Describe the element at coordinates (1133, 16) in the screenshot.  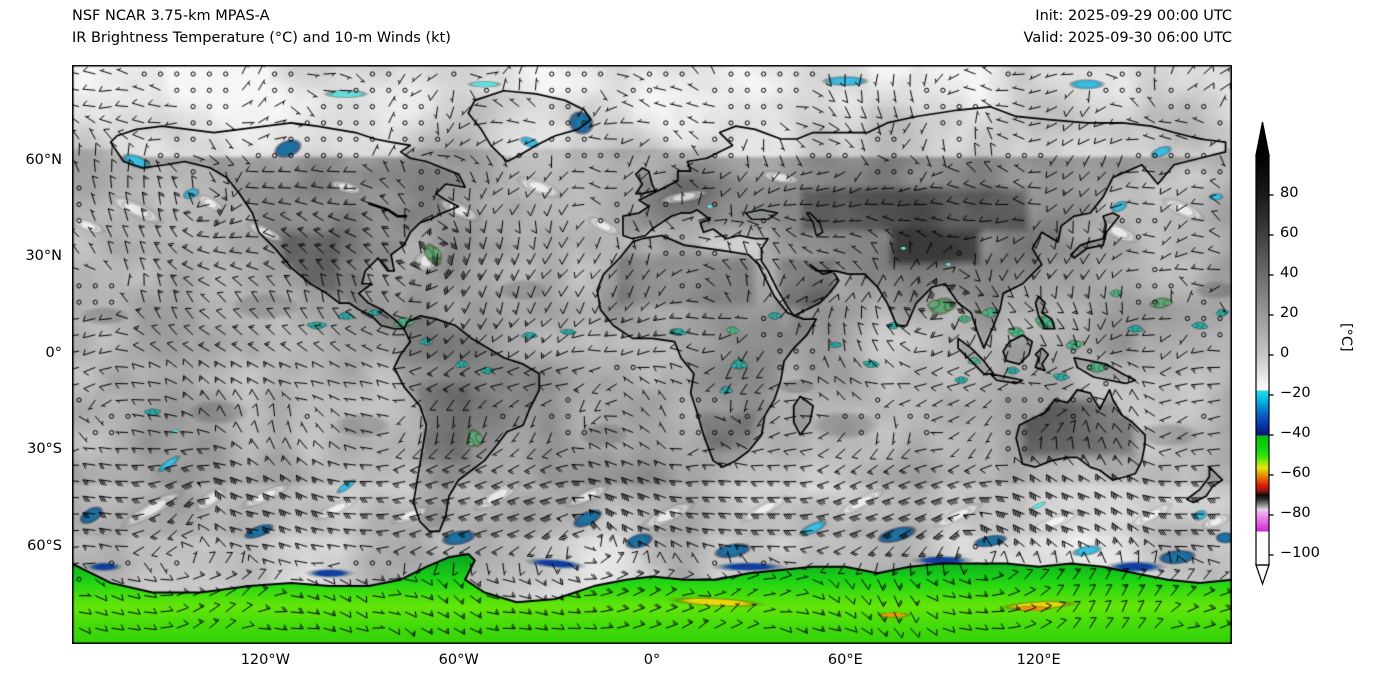
I see `init-time: Init: 2025-09-29 00:00 UTC` at that location.